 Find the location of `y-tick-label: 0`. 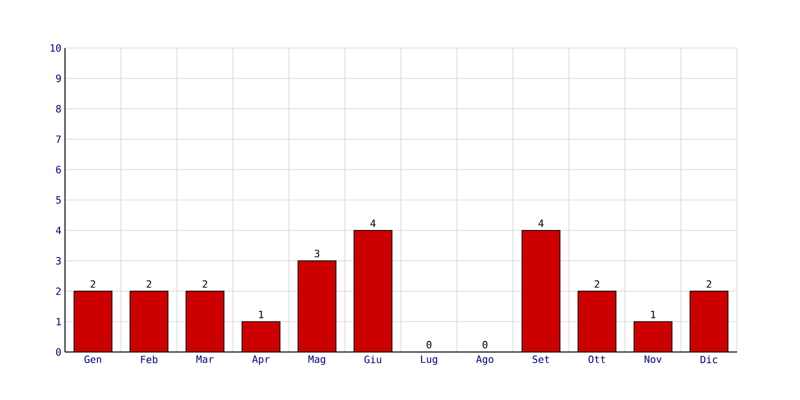

y-tick-label: 0 is located at coordinates (58, 352).